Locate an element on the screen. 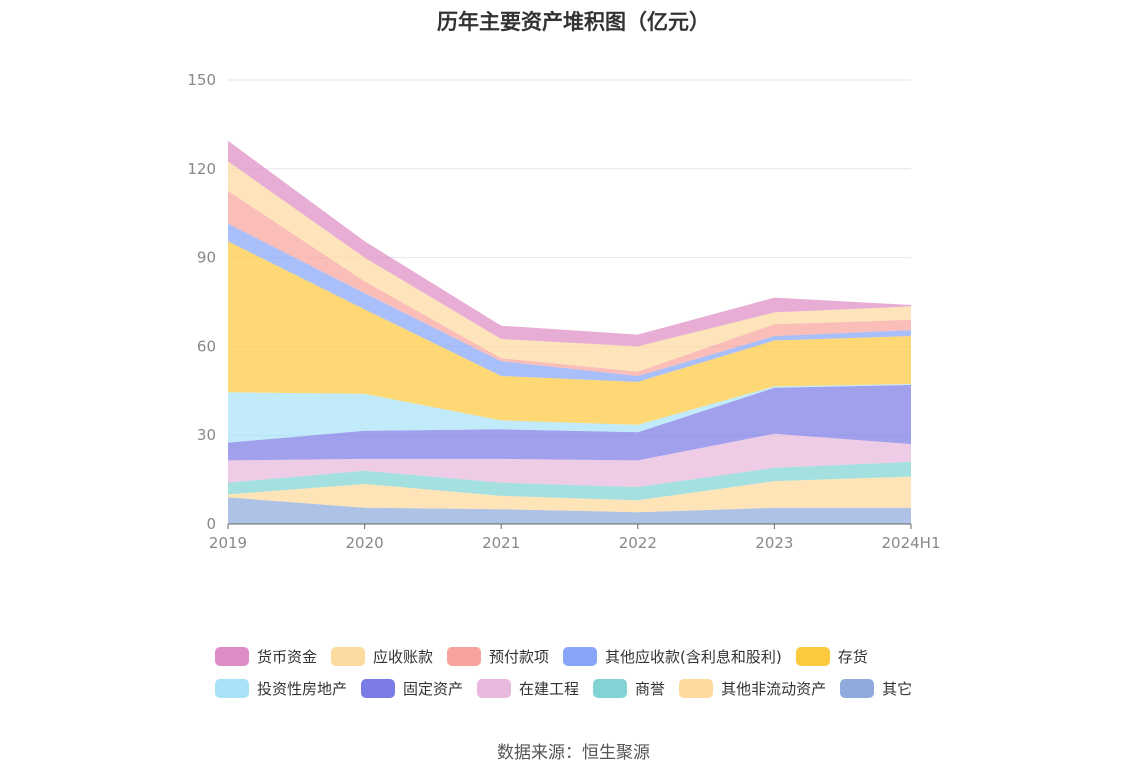 The image size is (1147, 776). series-area-投资性房地产 is located at coordinates (569, 413).